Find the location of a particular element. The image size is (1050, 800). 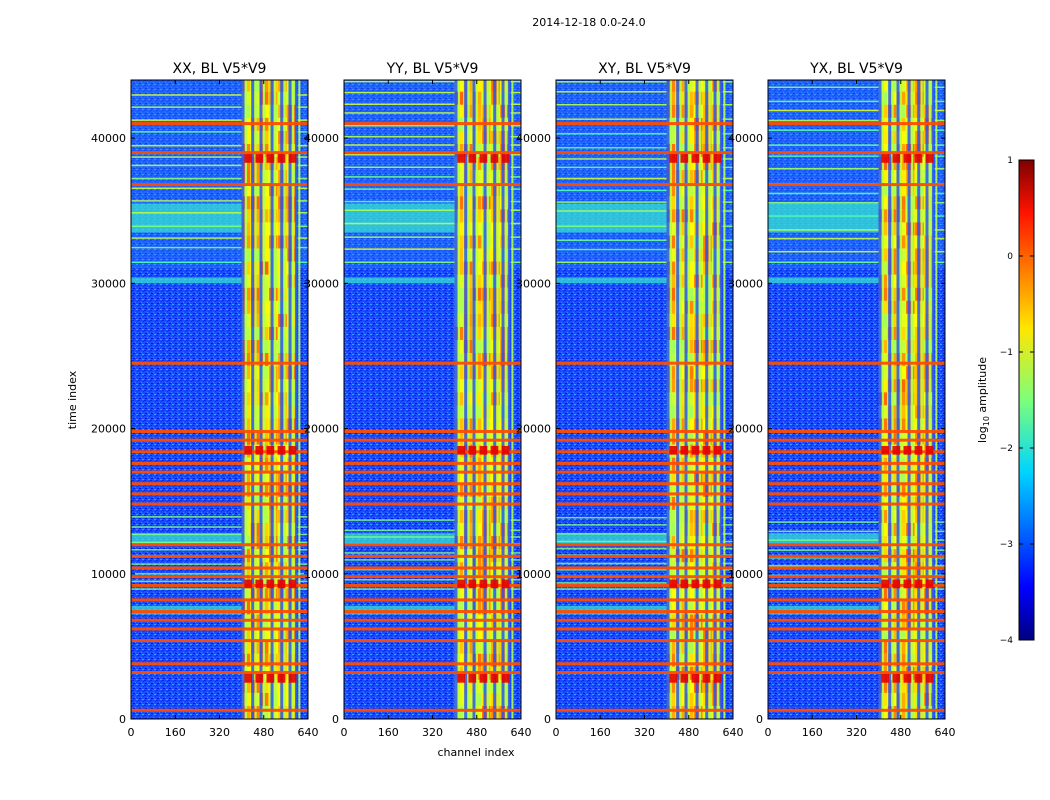

x-tick-label: 0 is located at coordinates (556, 732).